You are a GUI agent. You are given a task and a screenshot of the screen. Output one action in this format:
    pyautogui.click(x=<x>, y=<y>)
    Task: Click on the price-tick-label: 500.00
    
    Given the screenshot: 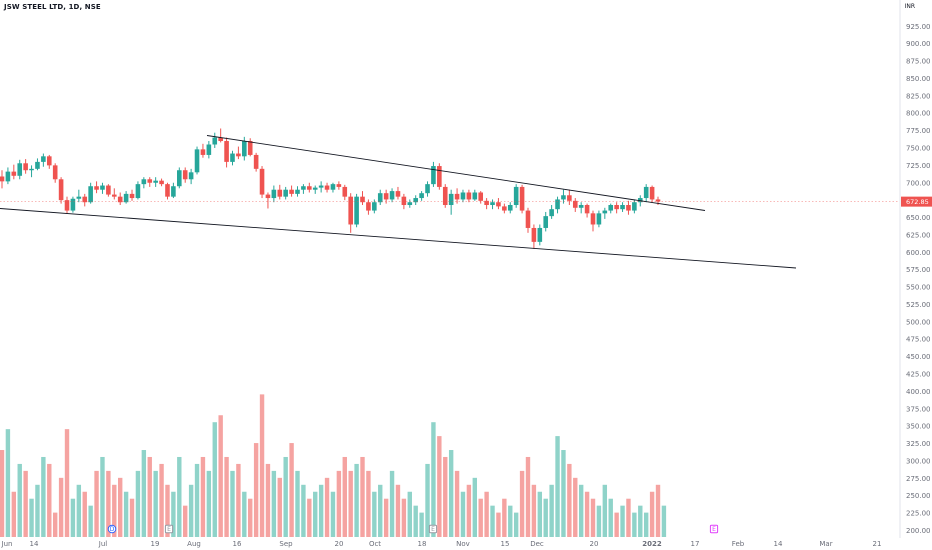 What is the action you would take?
    pyautogui.click(x=918, y=322)
    